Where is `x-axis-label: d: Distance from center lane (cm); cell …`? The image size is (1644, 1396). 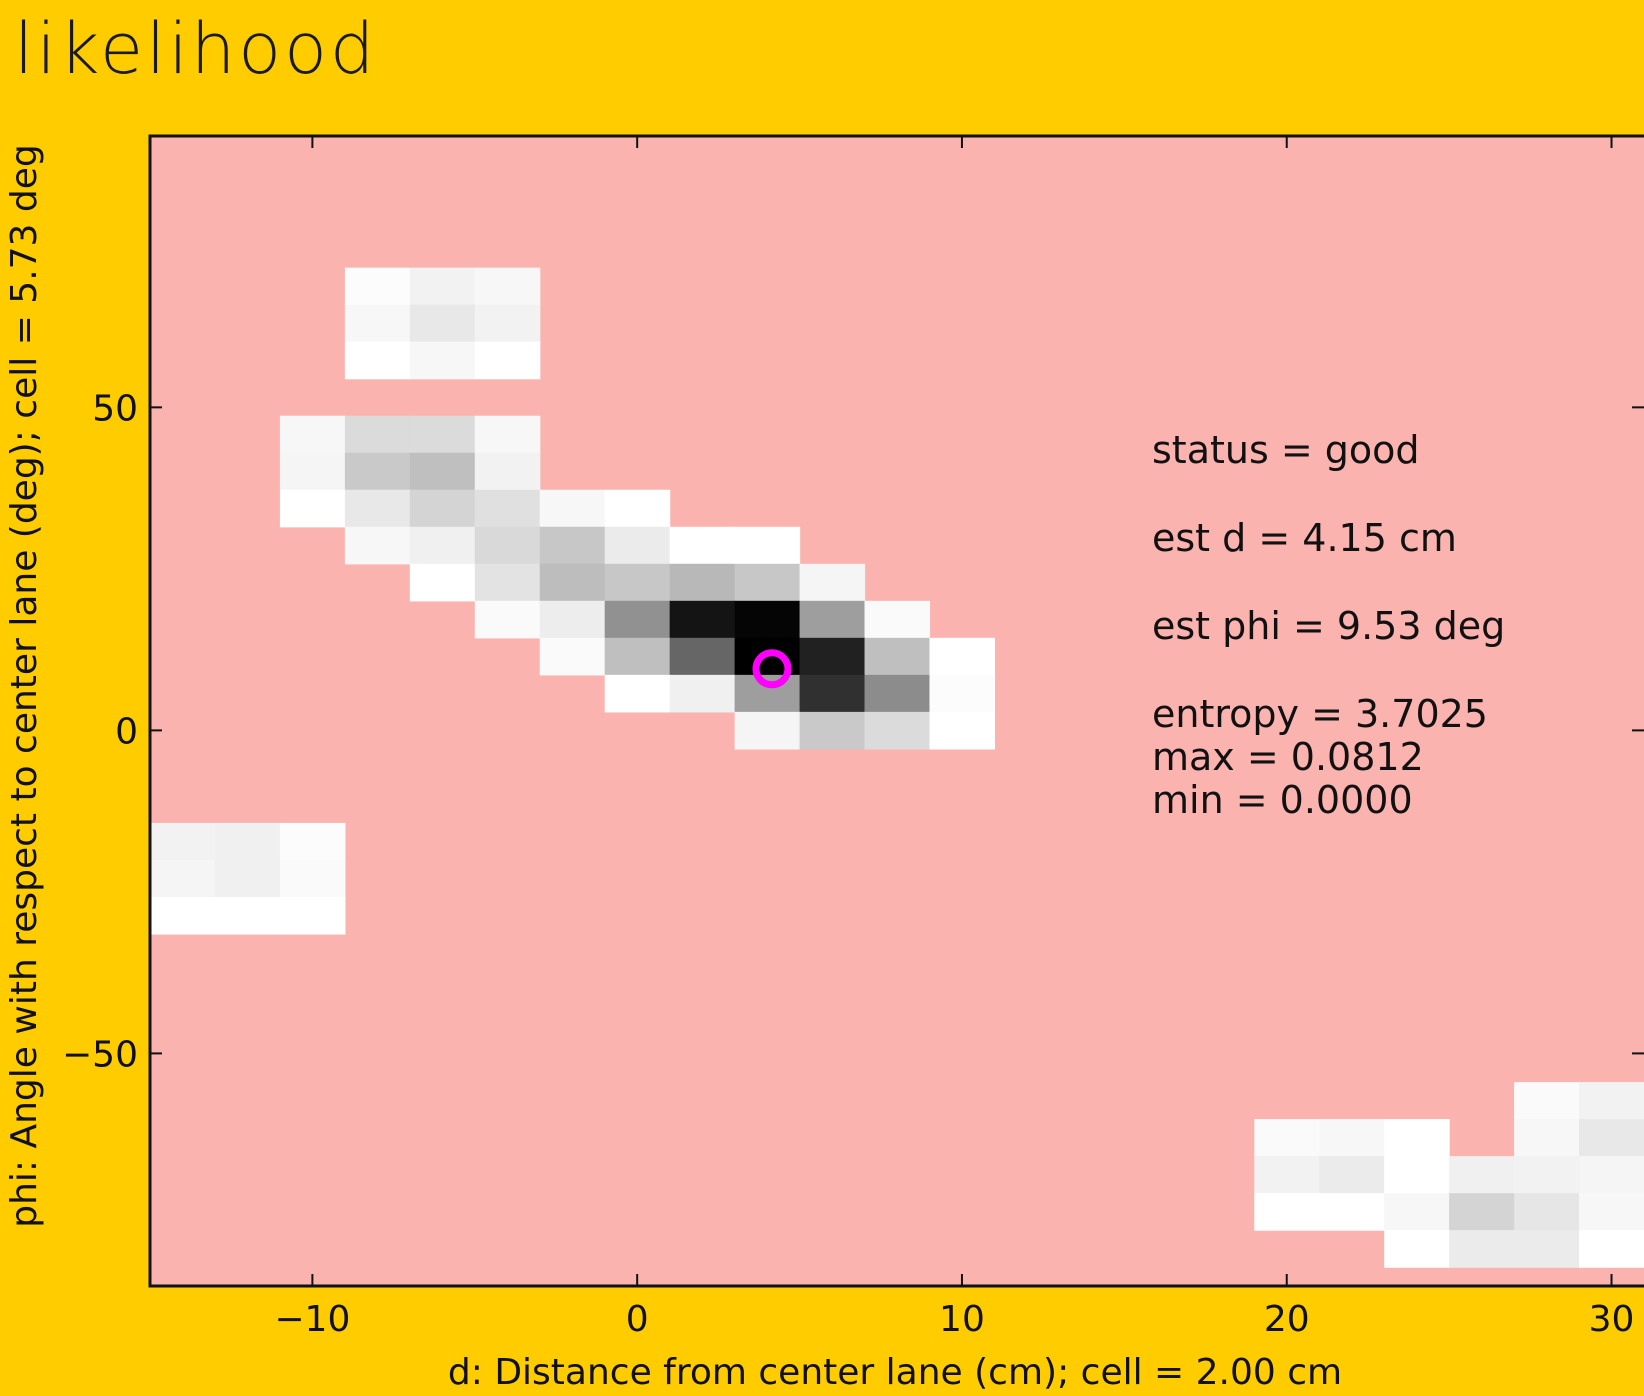 x-axis-label: d: Distance from center lane (cm); cell … is located at coordinates (895, 1372).